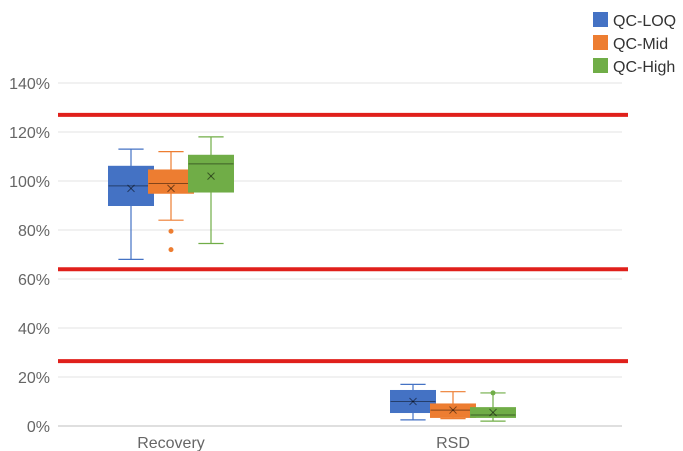  I want to click on x-category-label: Recovery, so click(171, 443).